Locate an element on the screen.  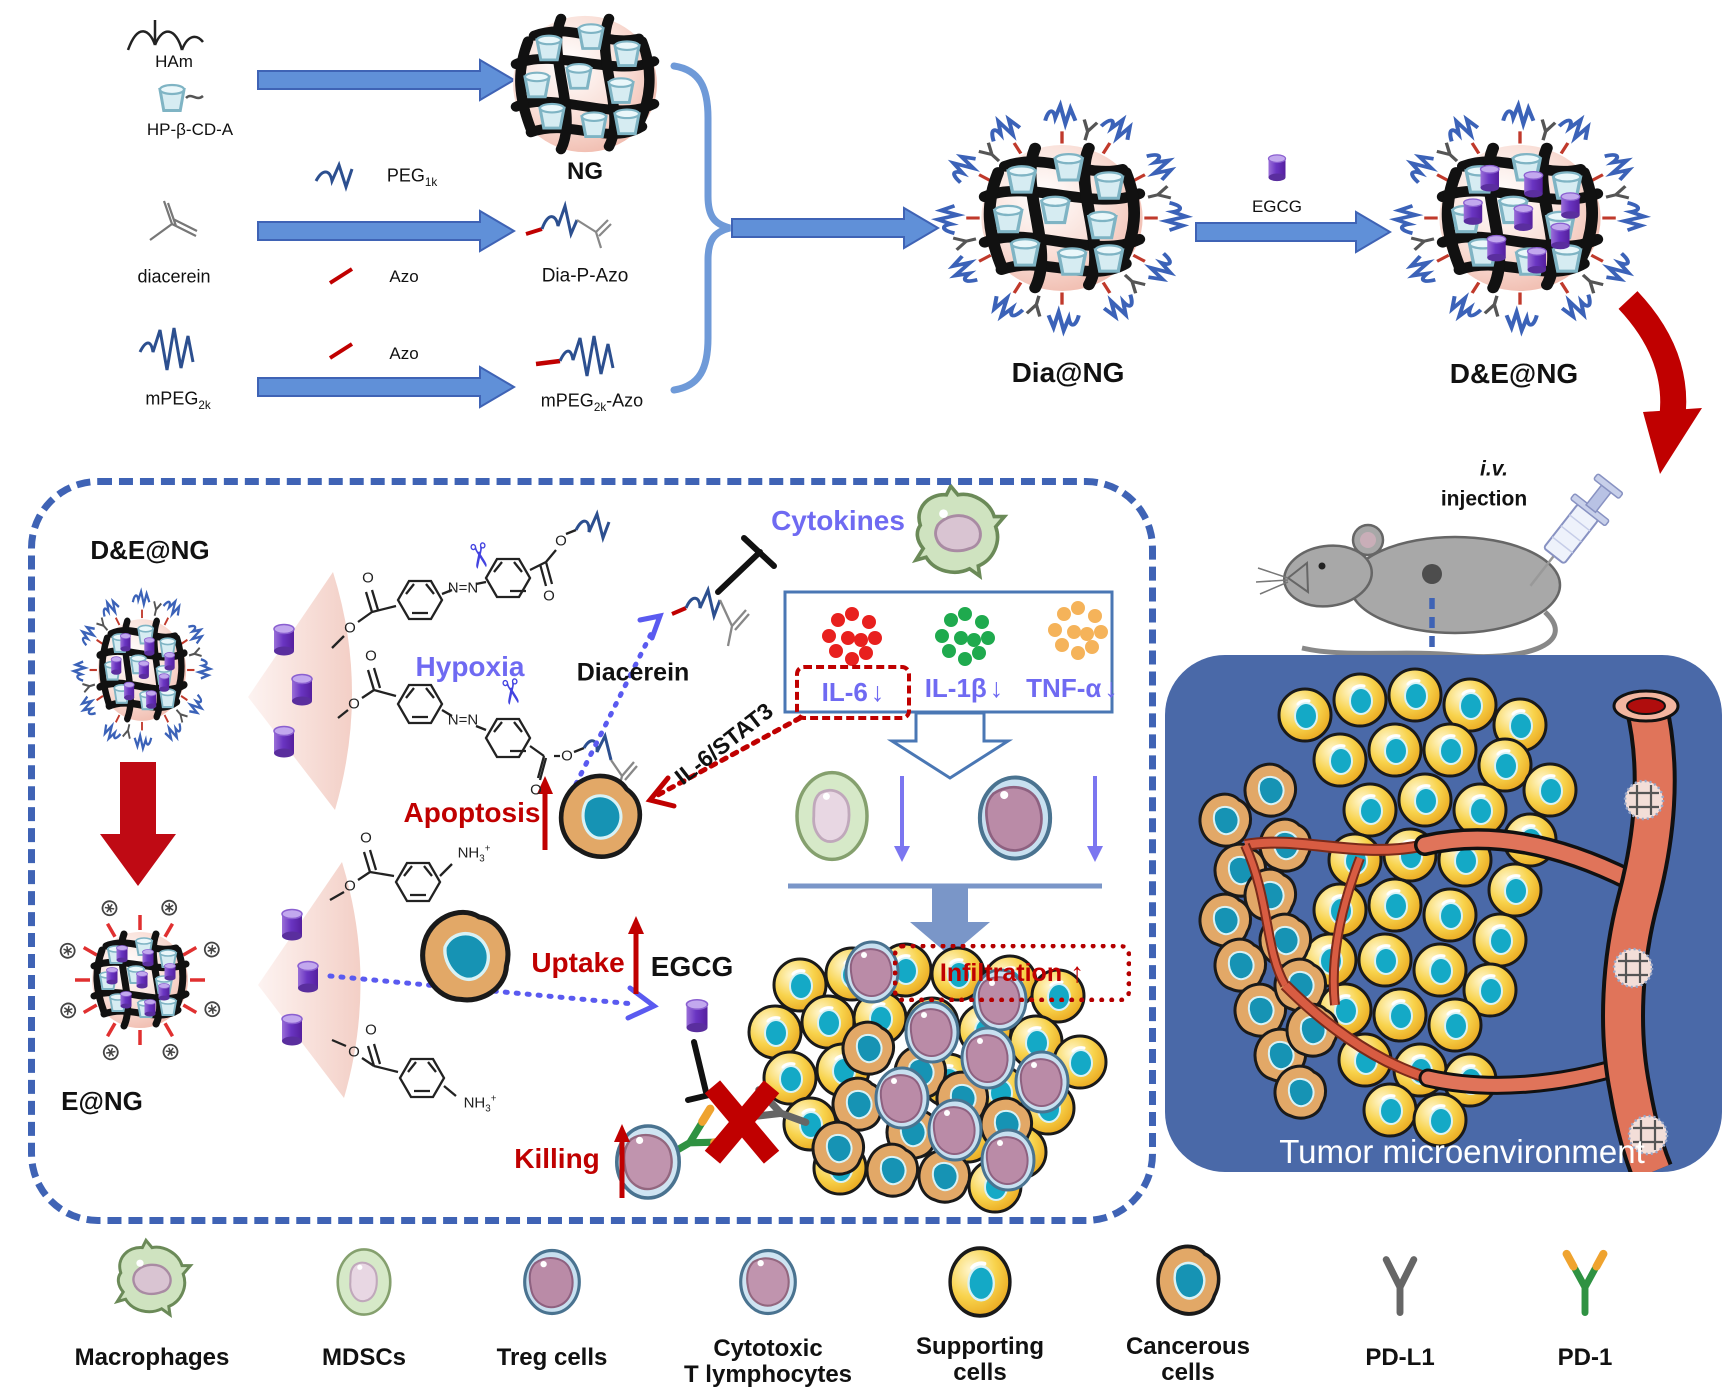
hpbcda-label: HP-β-CD-A is located at coordinates (190, 129).